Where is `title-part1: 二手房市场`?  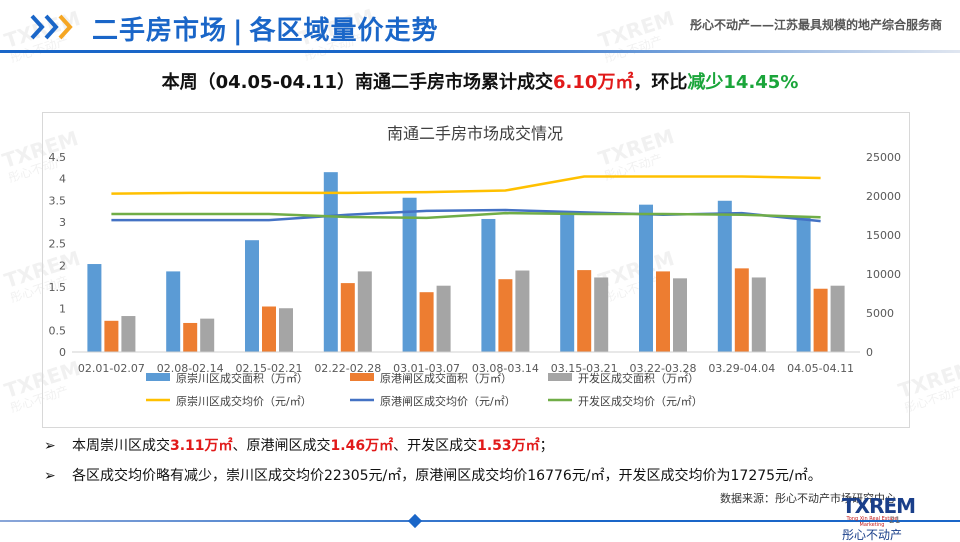 title-part1: 二手房市场 is located at coordinates (160, 31).